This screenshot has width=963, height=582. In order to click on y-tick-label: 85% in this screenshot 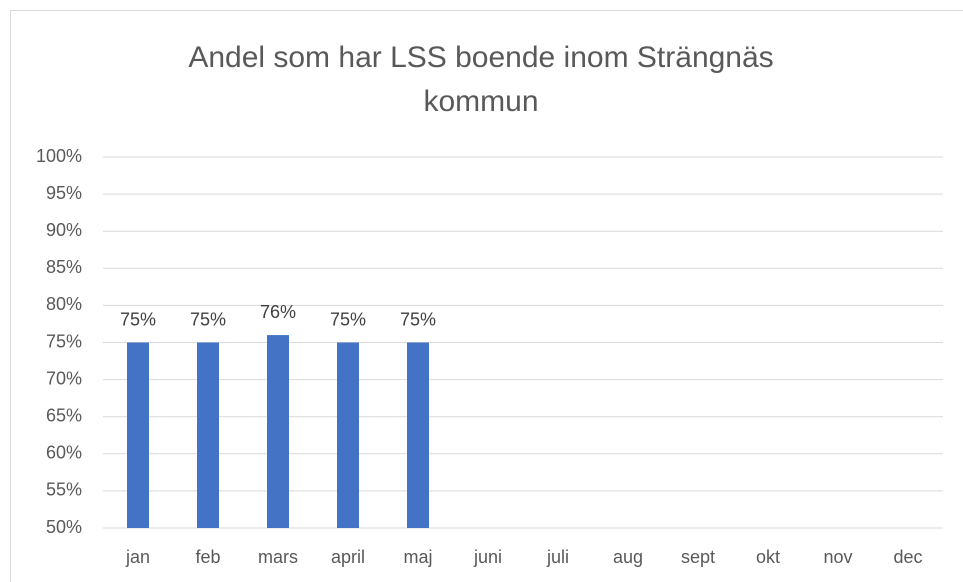, I will do `click(64, 267)`.